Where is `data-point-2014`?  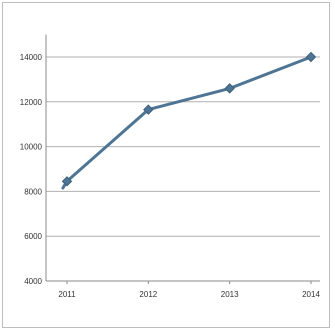
data-point-2014 is located at coordinates (311, 57).